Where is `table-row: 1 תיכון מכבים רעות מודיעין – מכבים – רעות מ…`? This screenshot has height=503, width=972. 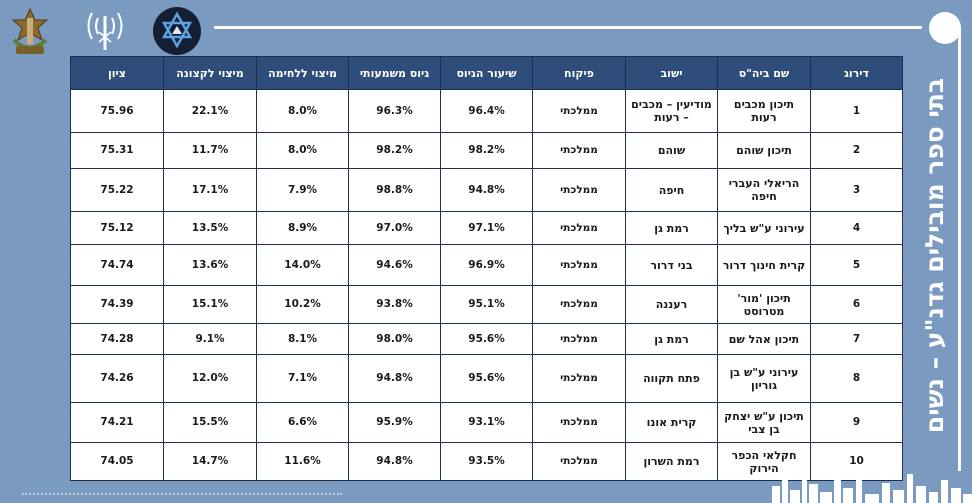
table-row: 1 תיכון מכבים רעות מודיעין – מכבים – רעות מ… is located at coordinates (486, 111).